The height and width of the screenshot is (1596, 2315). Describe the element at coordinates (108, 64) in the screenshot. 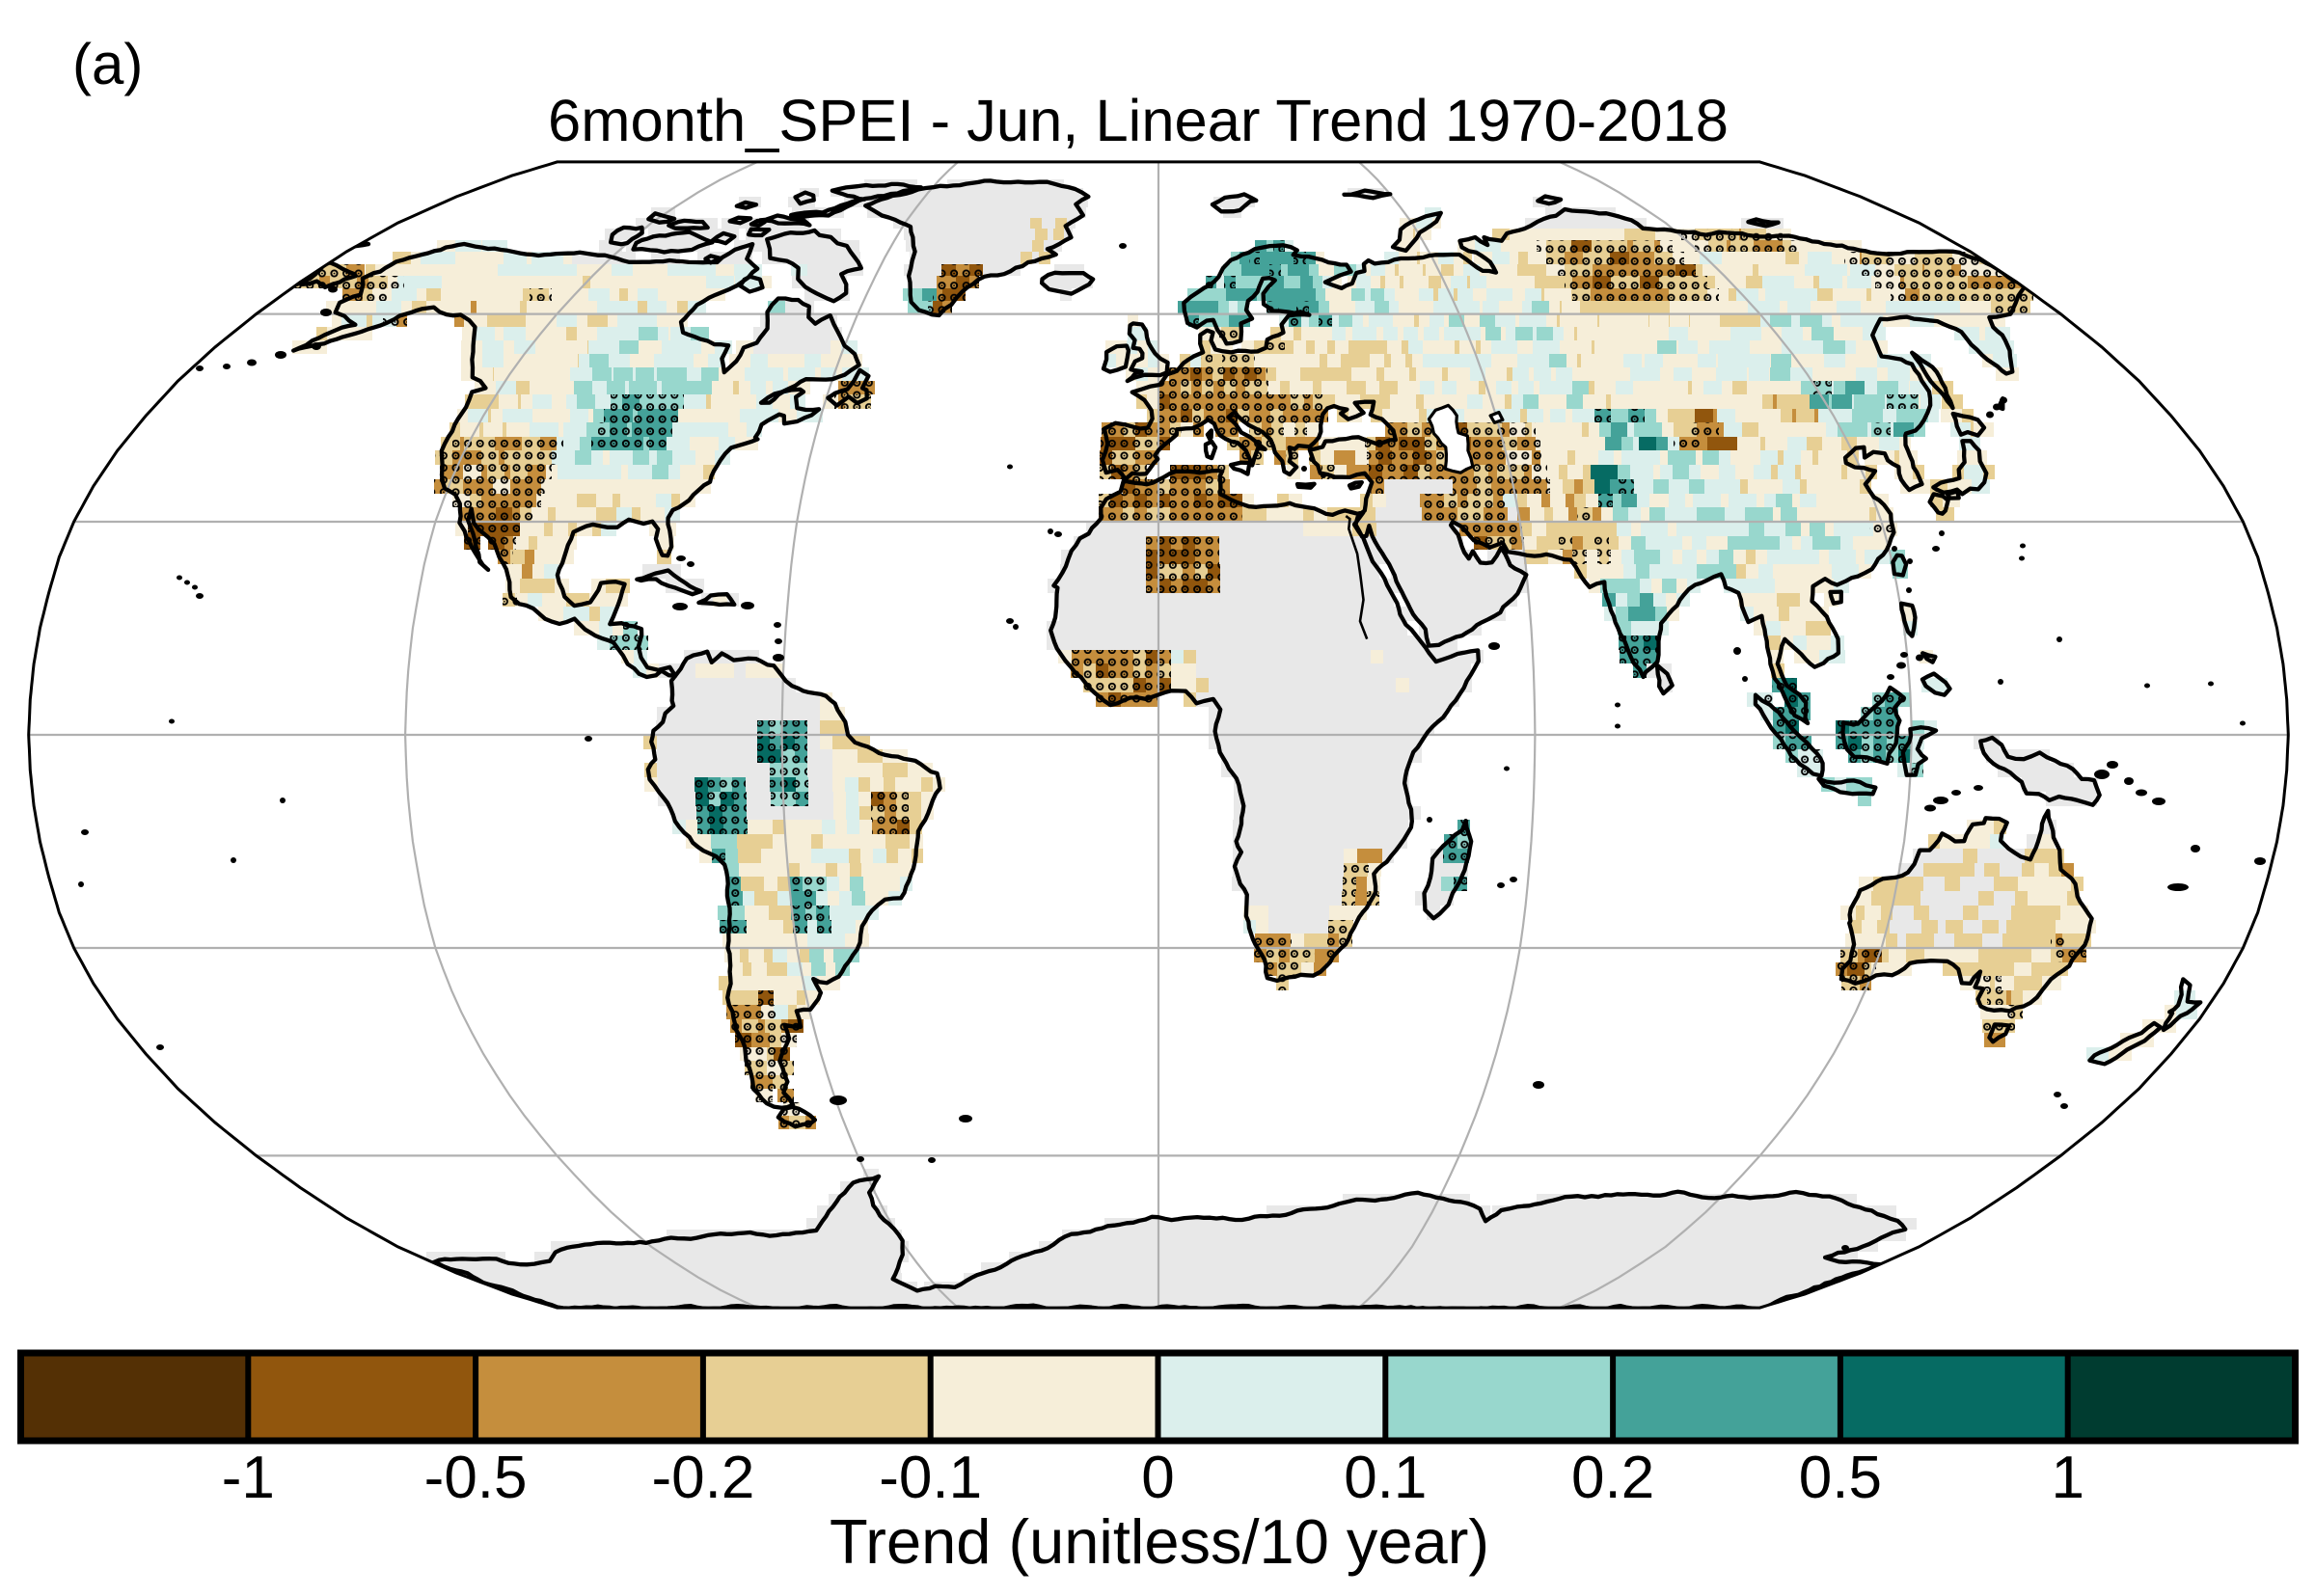

I see `svg-text: (a)` at that location.